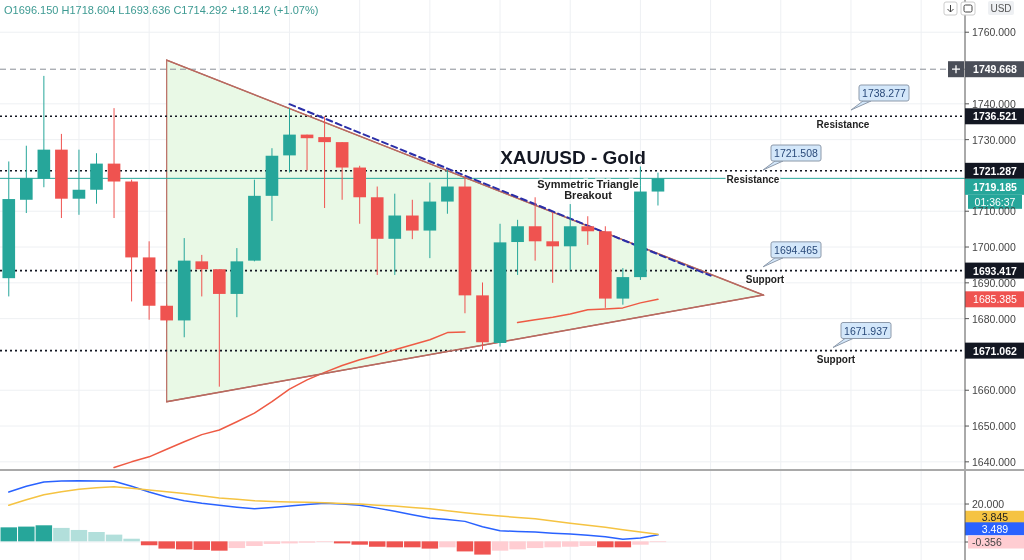 Image resolution: width=1024 pixels, height=560 pixels. I want to click on y-tick-label: 1680.000, so click(994, 318).